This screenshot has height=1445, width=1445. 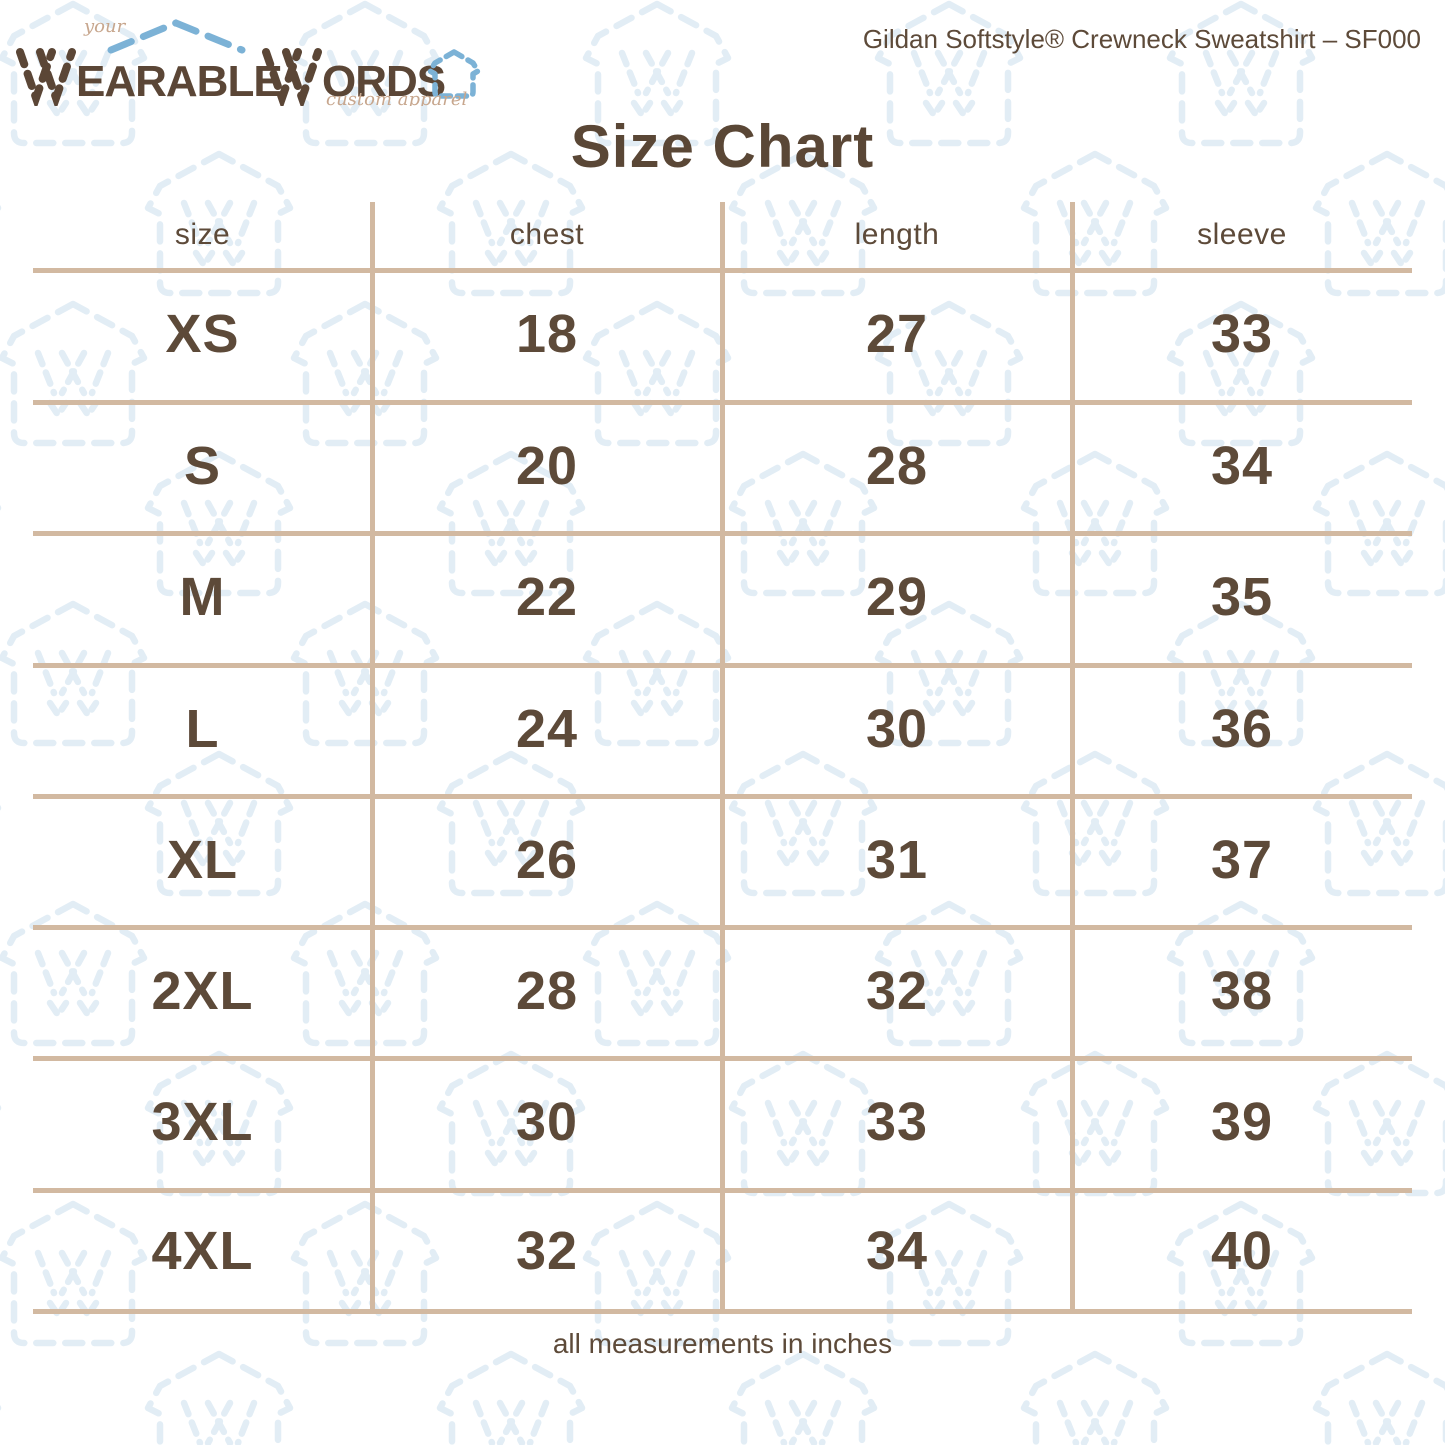 What do you see at coordinates (897, 728) in the screenshot?
I see `length-cell: 30` at bounding box center [897, 728].